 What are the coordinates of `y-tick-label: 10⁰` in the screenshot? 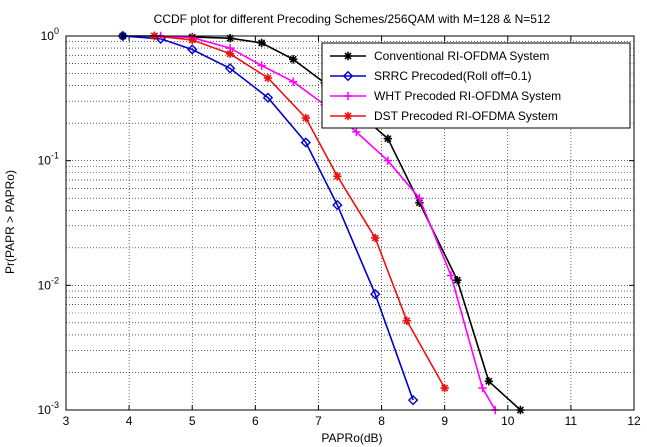 It's located at (50, 34).